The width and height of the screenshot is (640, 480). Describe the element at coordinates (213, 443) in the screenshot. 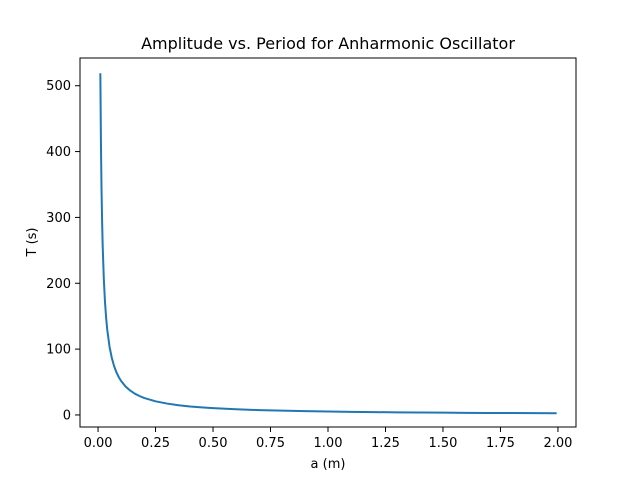

I see `x-tick-label: 0.50` at that location.